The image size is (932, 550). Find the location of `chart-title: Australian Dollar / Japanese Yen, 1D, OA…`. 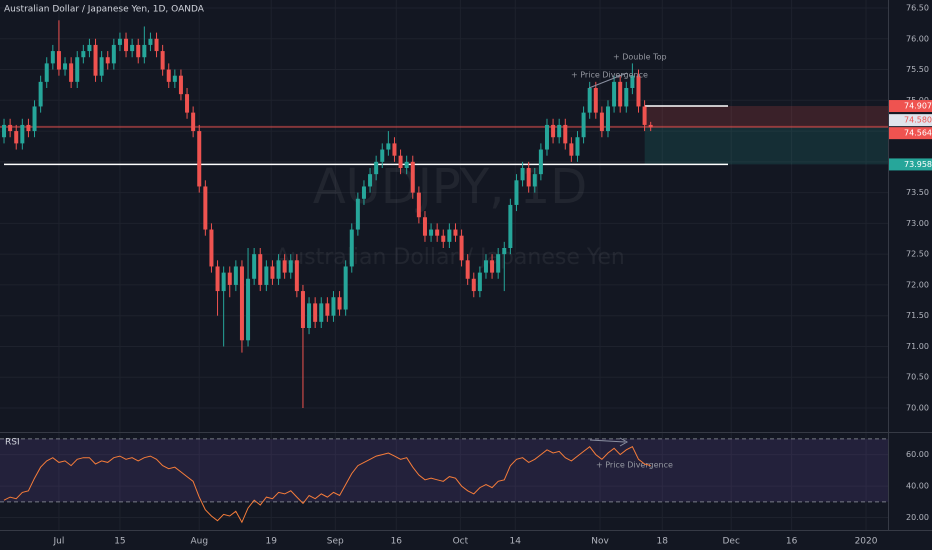

chart-title: Australian Dollar / Japanese Yen, 1D, OA… is located at coordinates (104, 10).